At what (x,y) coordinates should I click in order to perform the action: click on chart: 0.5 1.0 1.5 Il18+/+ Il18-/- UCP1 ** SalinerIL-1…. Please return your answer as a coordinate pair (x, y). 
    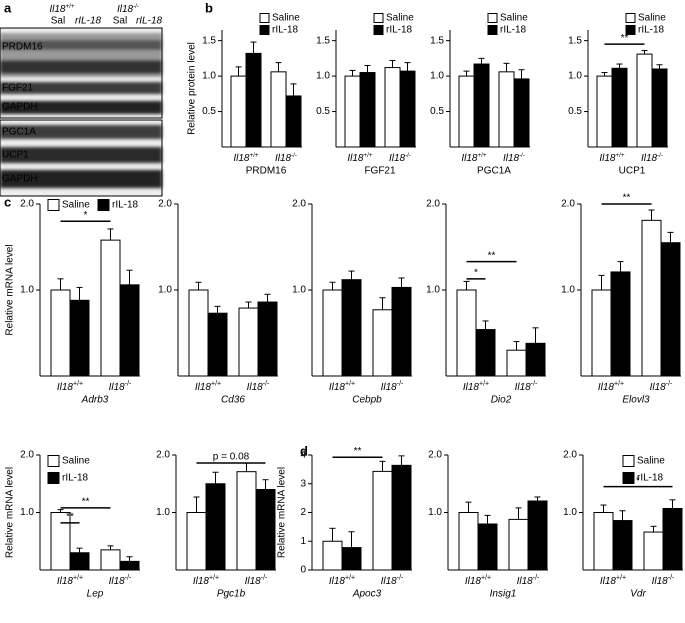
    Looking at the image, I should click on (618, 95).